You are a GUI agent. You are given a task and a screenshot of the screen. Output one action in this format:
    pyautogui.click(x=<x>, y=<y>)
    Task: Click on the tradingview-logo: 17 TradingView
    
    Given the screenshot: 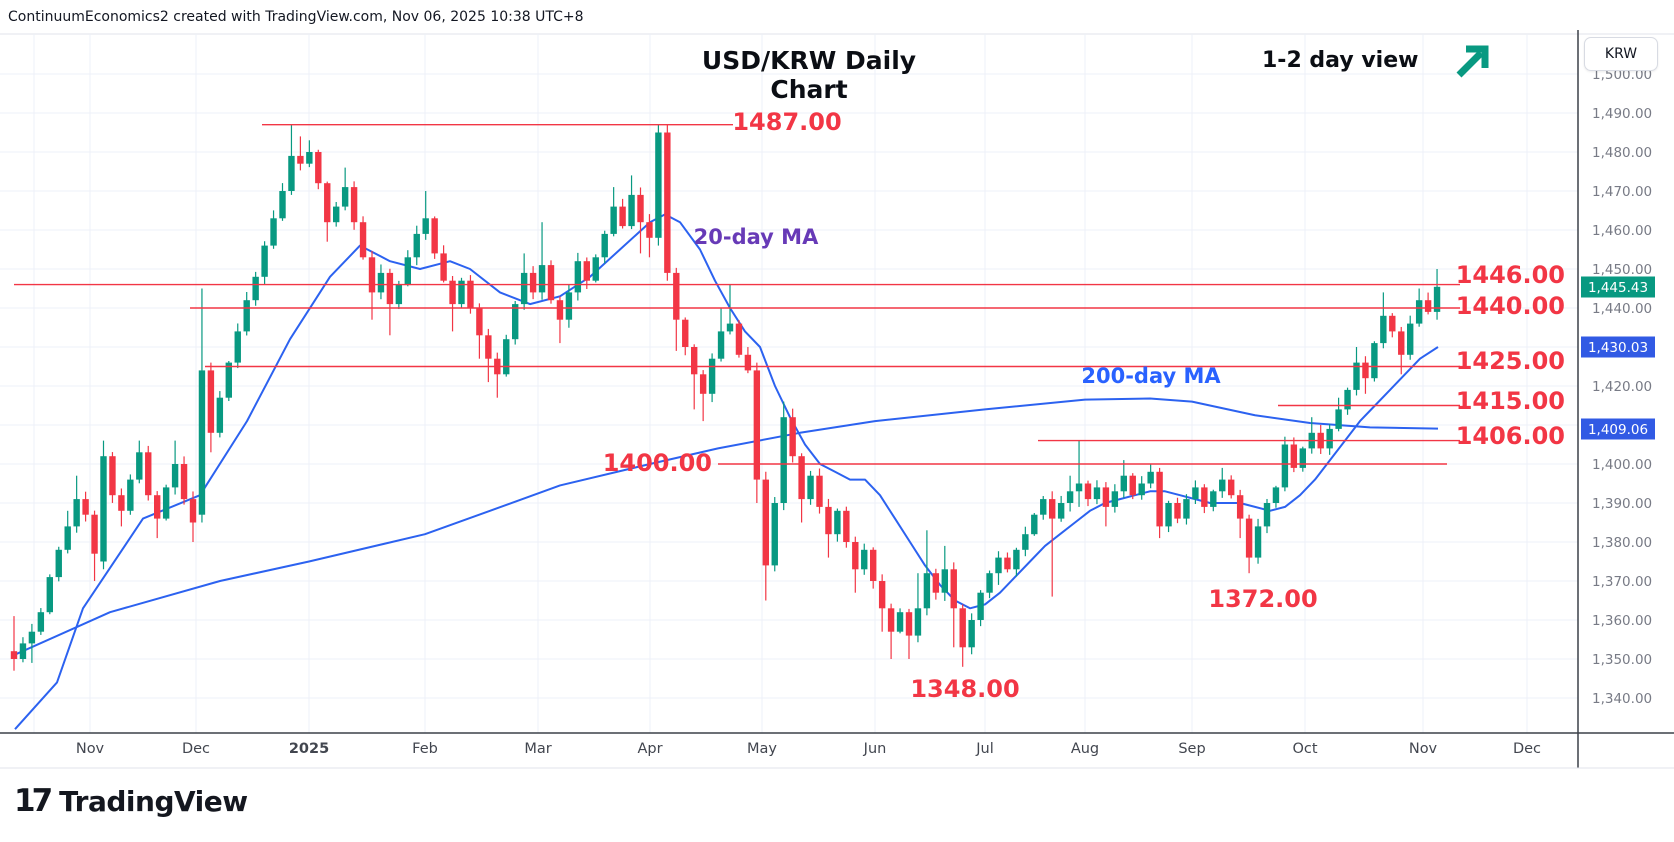 What is the action you would take?
    pyautogui.click(x=131, y=801)
    